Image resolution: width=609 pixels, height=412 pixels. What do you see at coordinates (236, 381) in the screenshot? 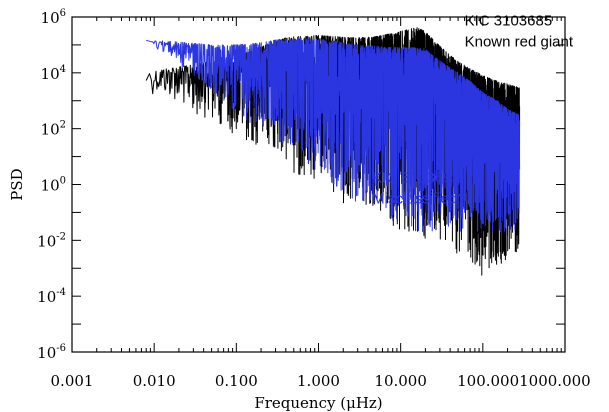
I see `x-tick-label: 0.100` at bounding box center [236, 381].